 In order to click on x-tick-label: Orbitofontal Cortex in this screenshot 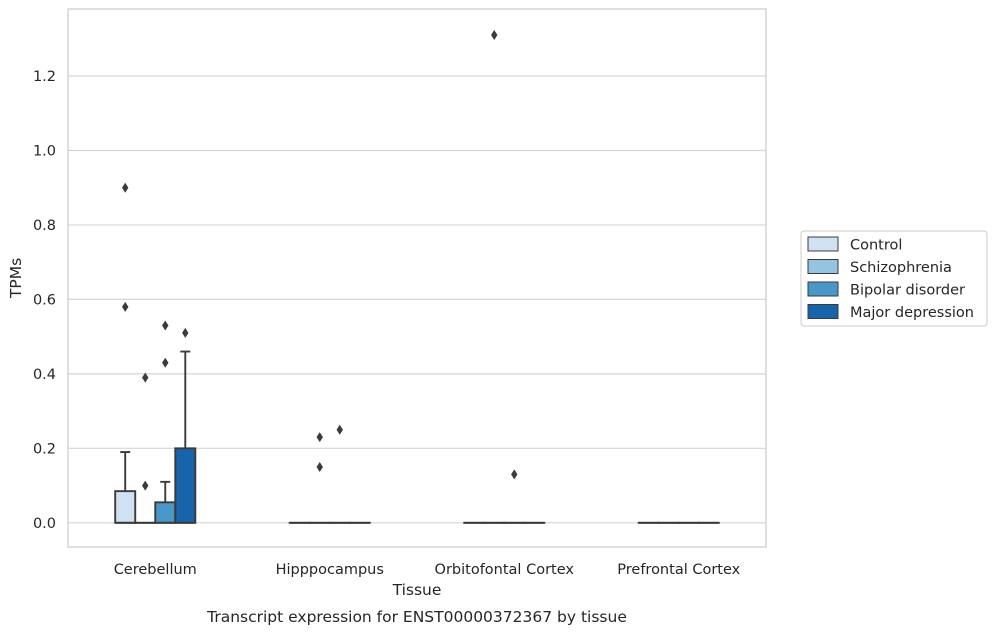, I will do `click(505, 570)`.